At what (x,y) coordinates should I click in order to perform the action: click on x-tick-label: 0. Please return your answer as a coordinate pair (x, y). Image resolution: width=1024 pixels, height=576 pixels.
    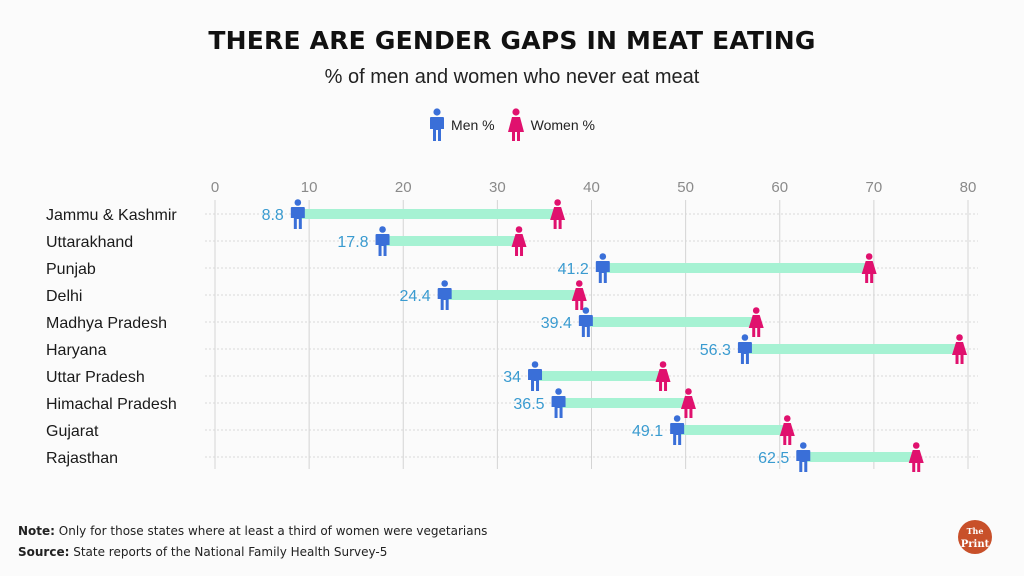
    Looking at the image, I should click on (215, 187).